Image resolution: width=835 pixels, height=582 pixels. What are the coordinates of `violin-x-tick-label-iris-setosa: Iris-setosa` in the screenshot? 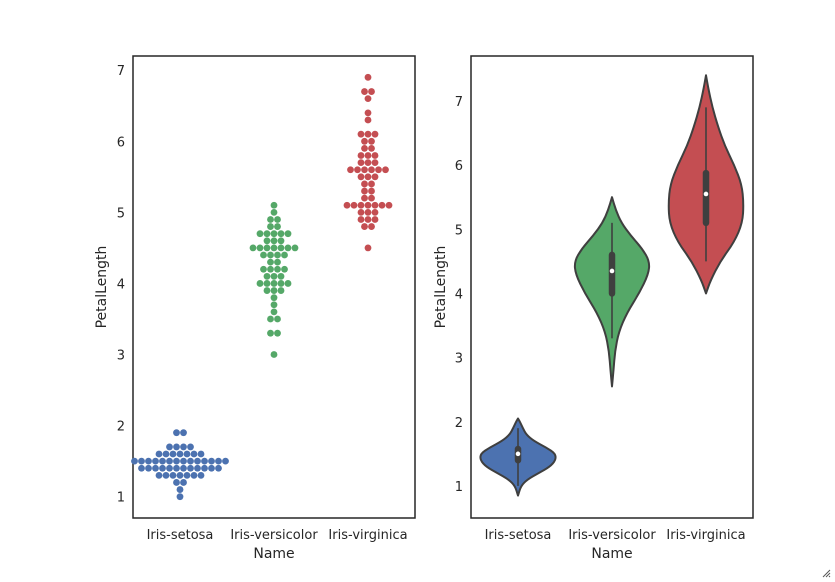 It's located at (518, 535).